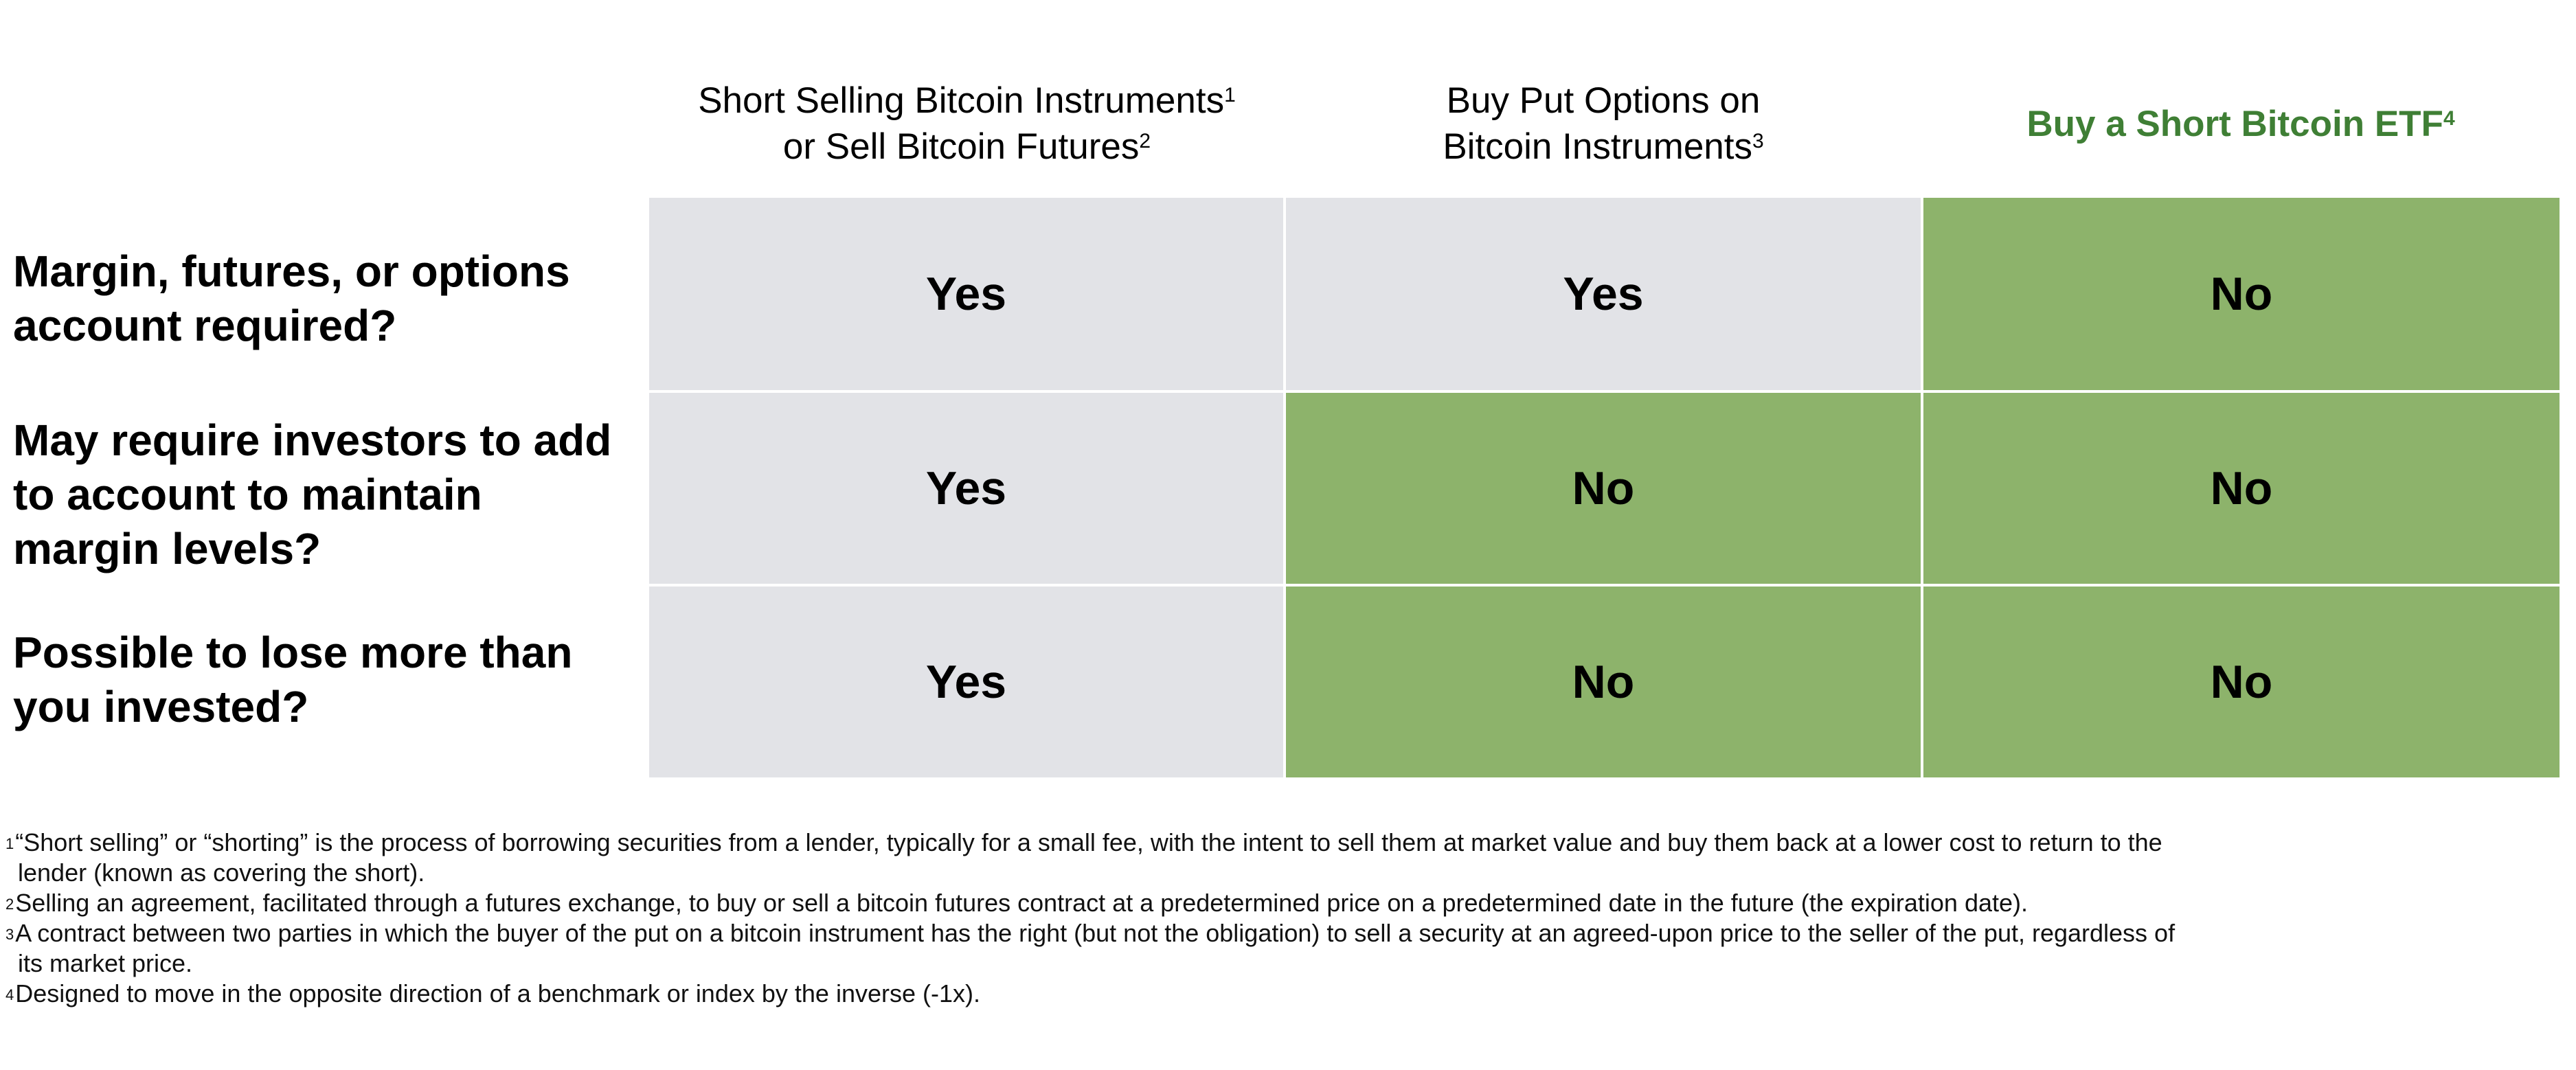 The width and height of the screenshot is (2576, 1070). I want to click on header-line: or Sell Bitcoin Futures, so click(961, 146).